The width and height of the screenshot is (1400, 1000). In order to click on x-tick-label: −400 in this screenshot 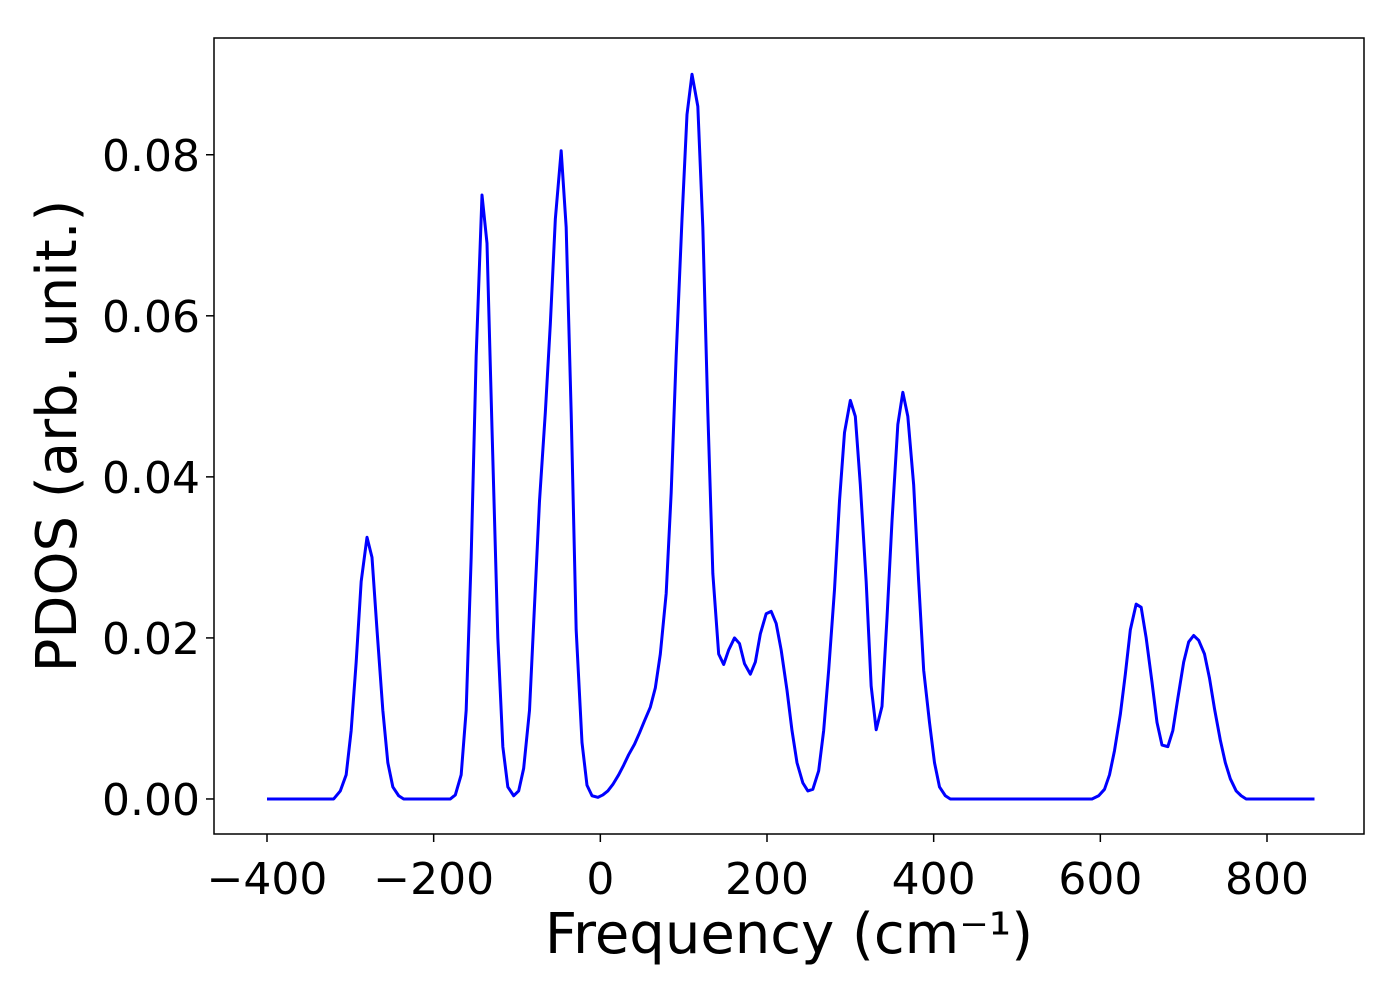, I will do `click(267, 879)`.